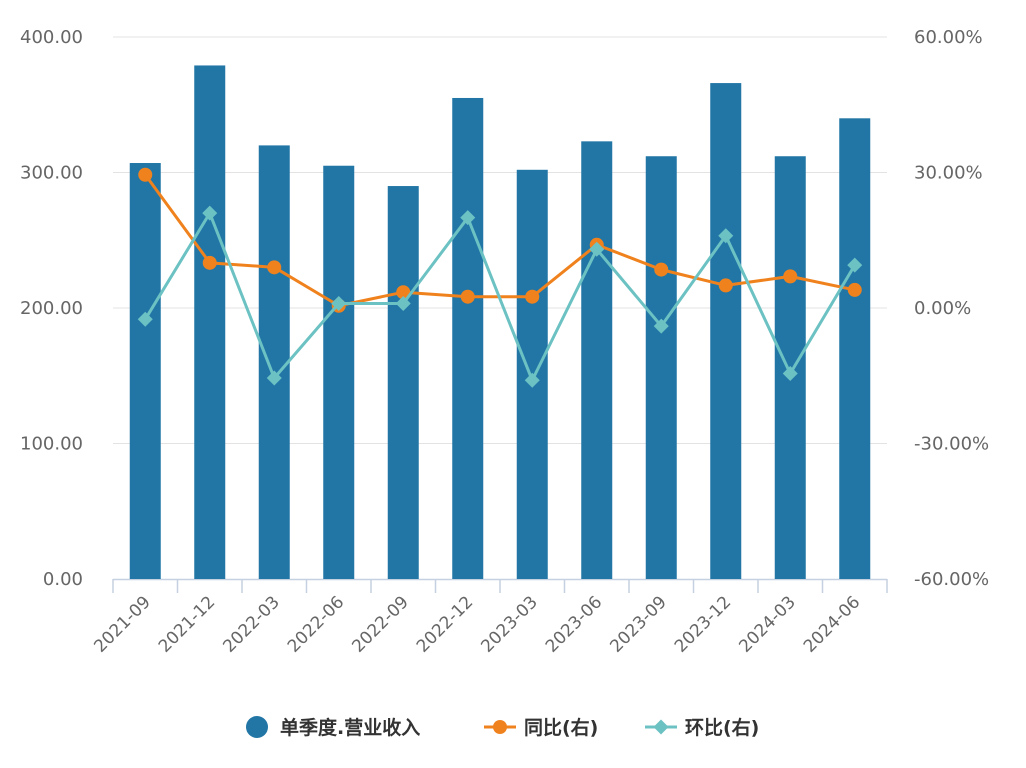 The height and width of the screenshot is (768, 1026). I want to click on y-left-tick-label: 400.00, so click(51, 37).